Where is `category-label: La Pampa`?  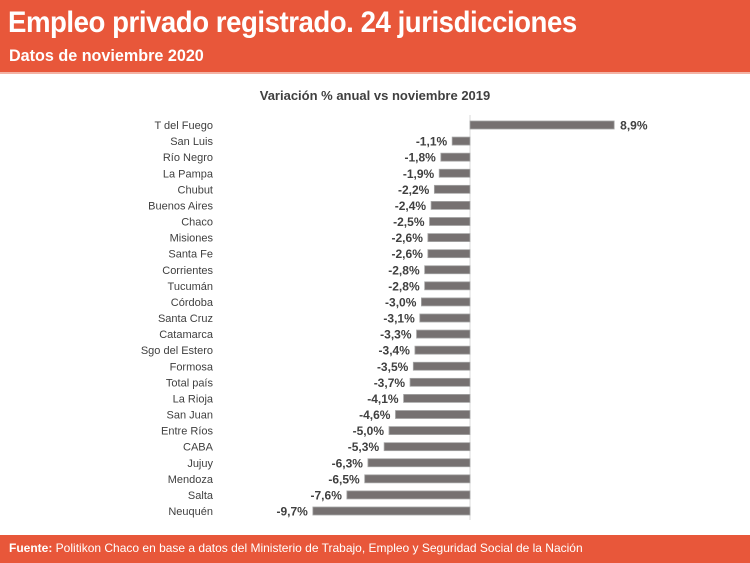
category-label: La Pampa is located at coordinates (188, 174).